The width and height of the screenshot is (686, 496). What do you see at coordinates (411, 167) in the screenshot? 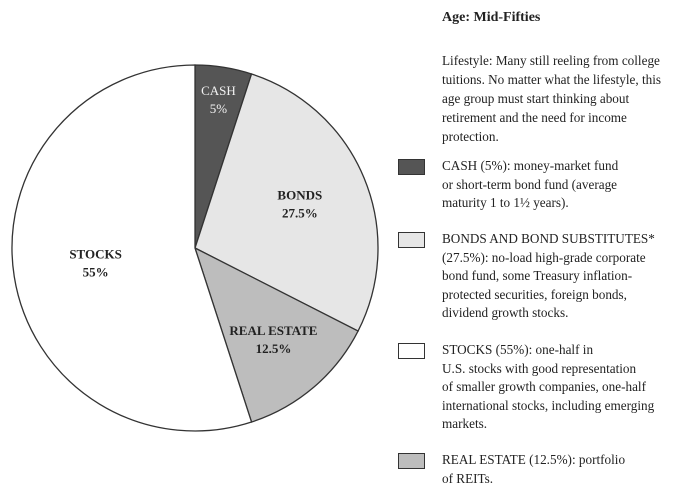
I see `legend-swatch-cash` at bounding box center [411, 167].